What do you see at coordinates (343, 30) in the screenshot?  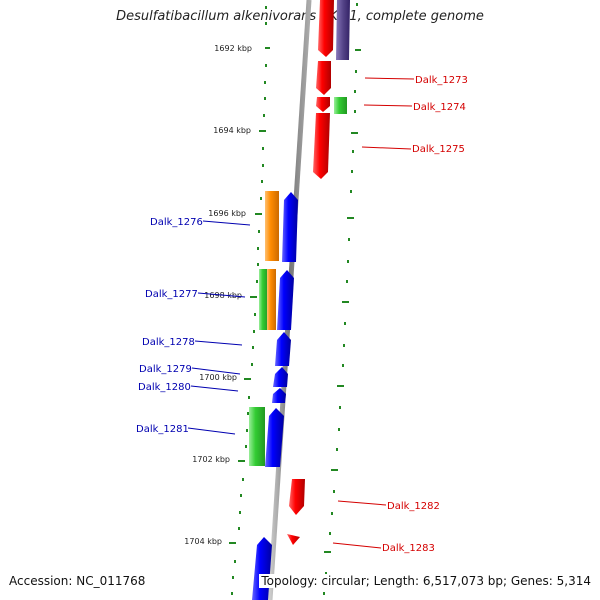 I see `gene-arrow-top-purple` at bounding box center [343, 30].